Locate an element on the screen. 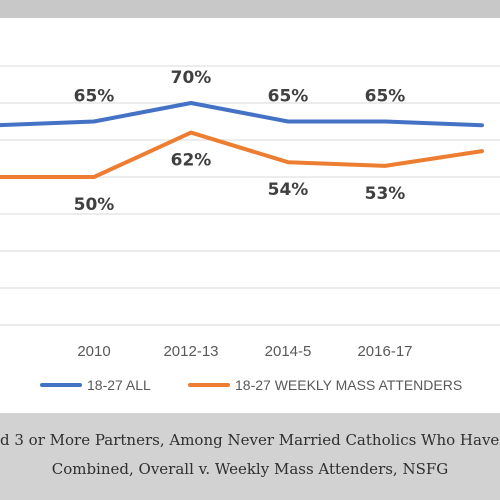 The image size is (500, 500). x-tick-label-2014-5: 2014-5 is located at coordinates (288, 351).